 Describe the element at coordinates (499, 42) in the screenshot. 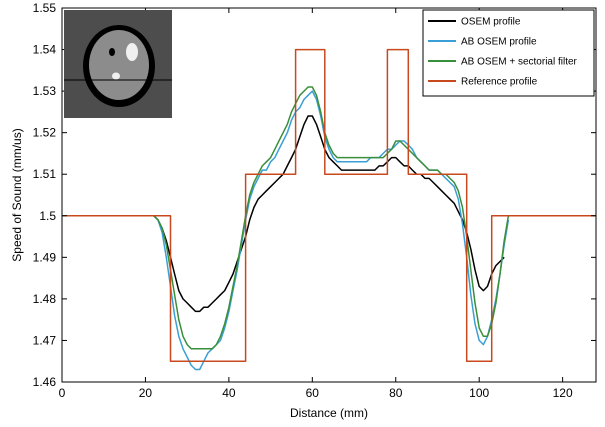

I see `legend-label-1: AB OSEM profile` at that location.